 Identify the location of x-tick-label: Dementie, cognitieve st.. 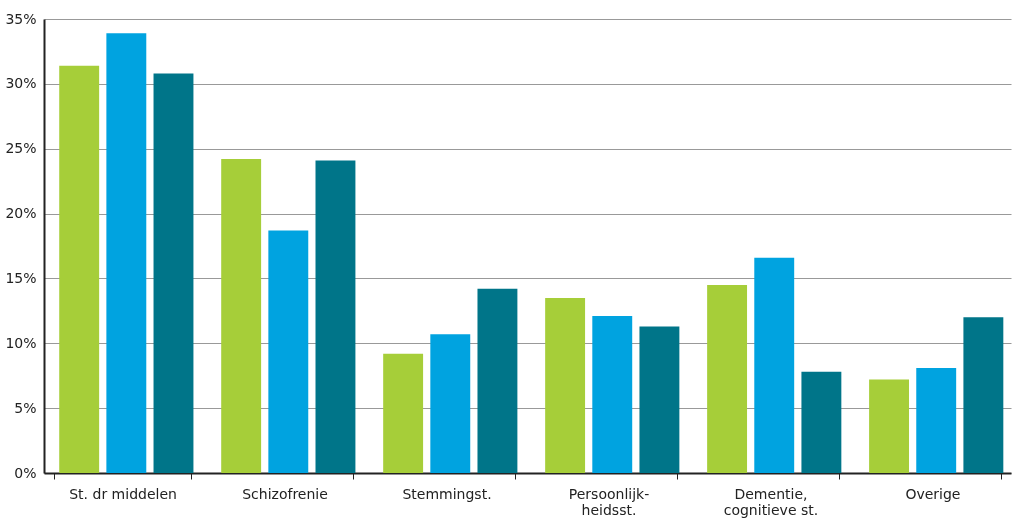
(771, 501).